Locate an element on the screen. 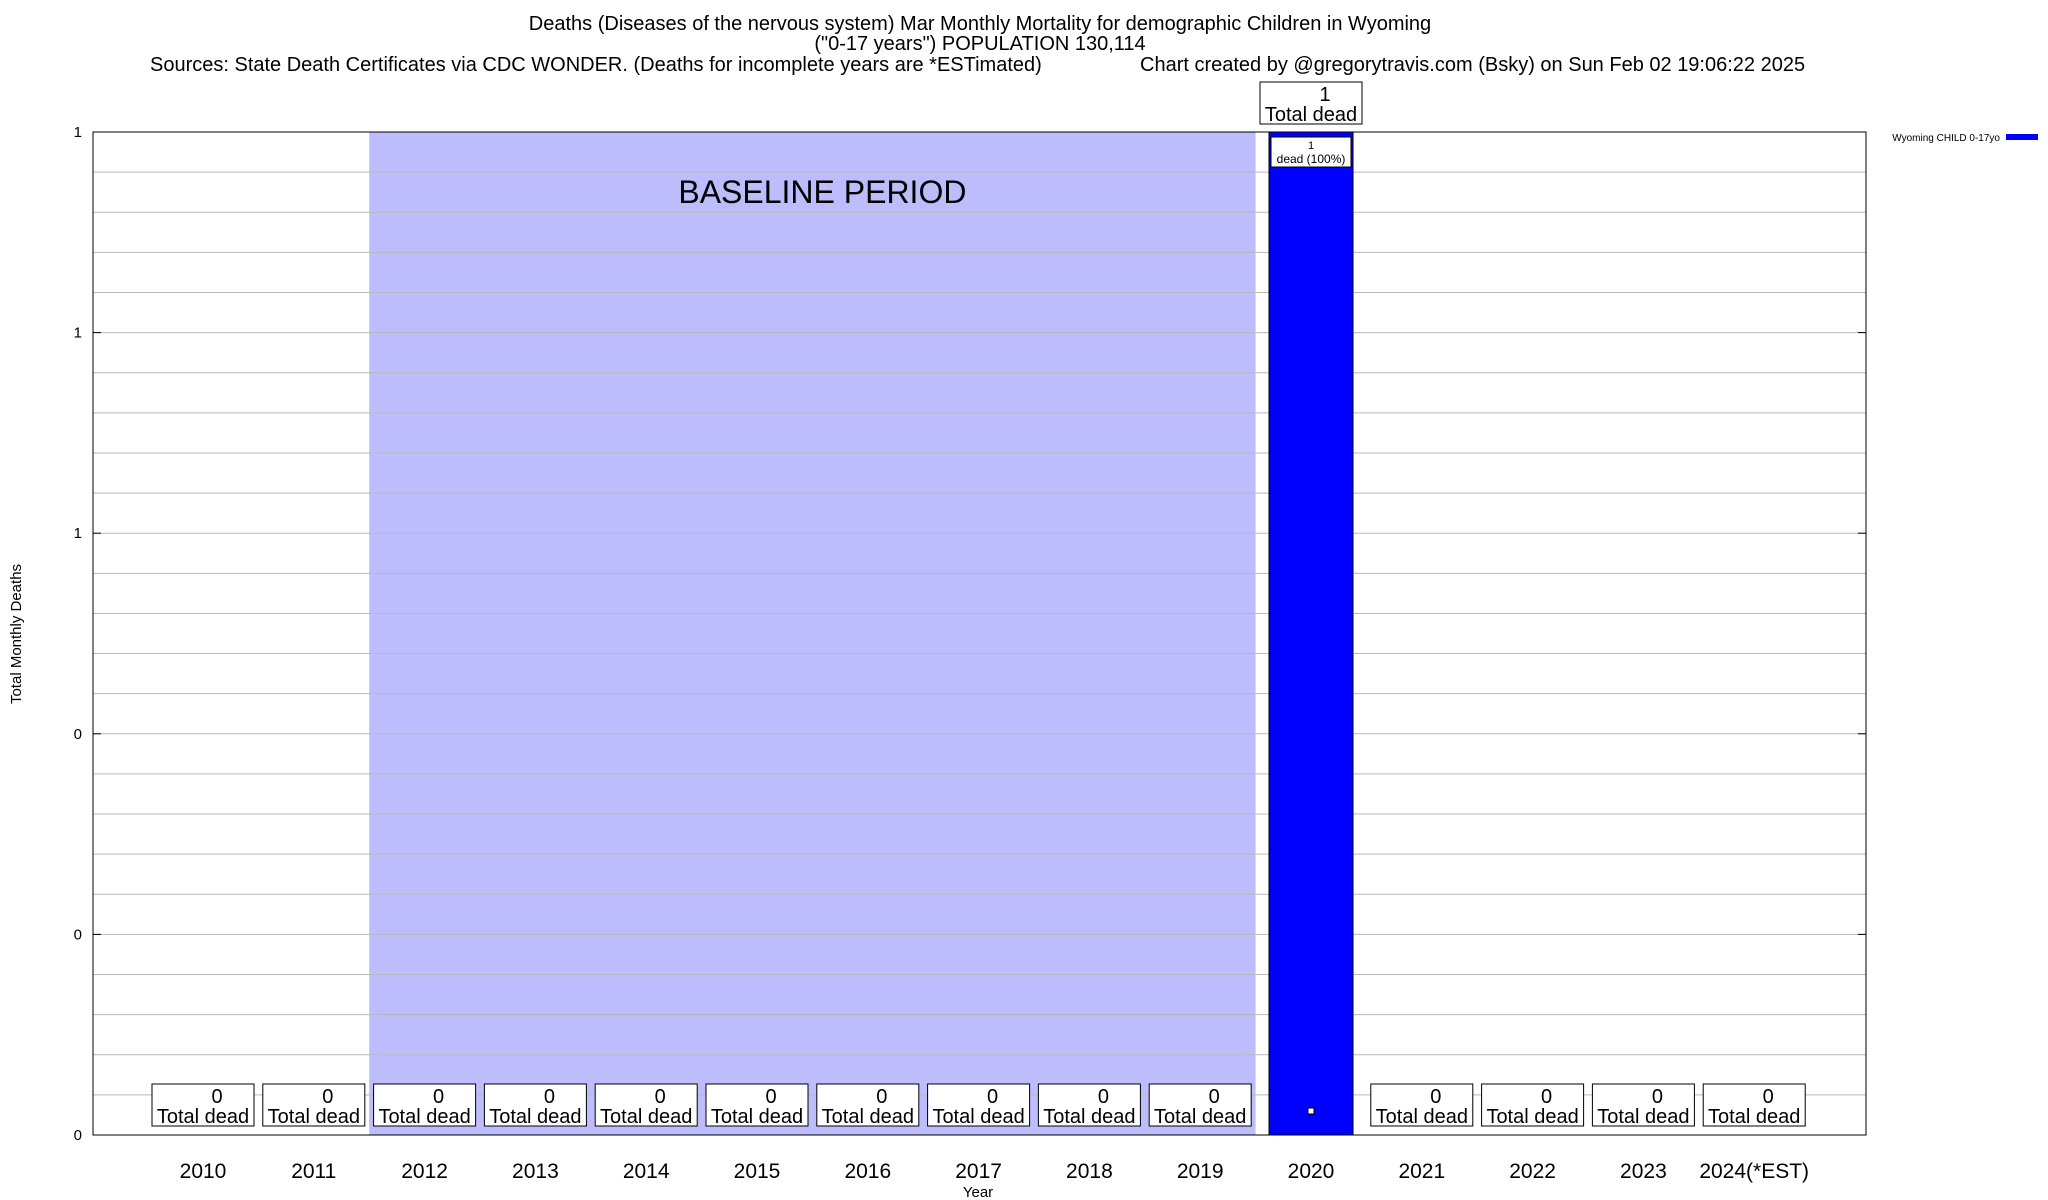 Image resolution: width=2048 pixels, height=1200 pixels. x-tick-marker is located at coordinates (1311, 1111).